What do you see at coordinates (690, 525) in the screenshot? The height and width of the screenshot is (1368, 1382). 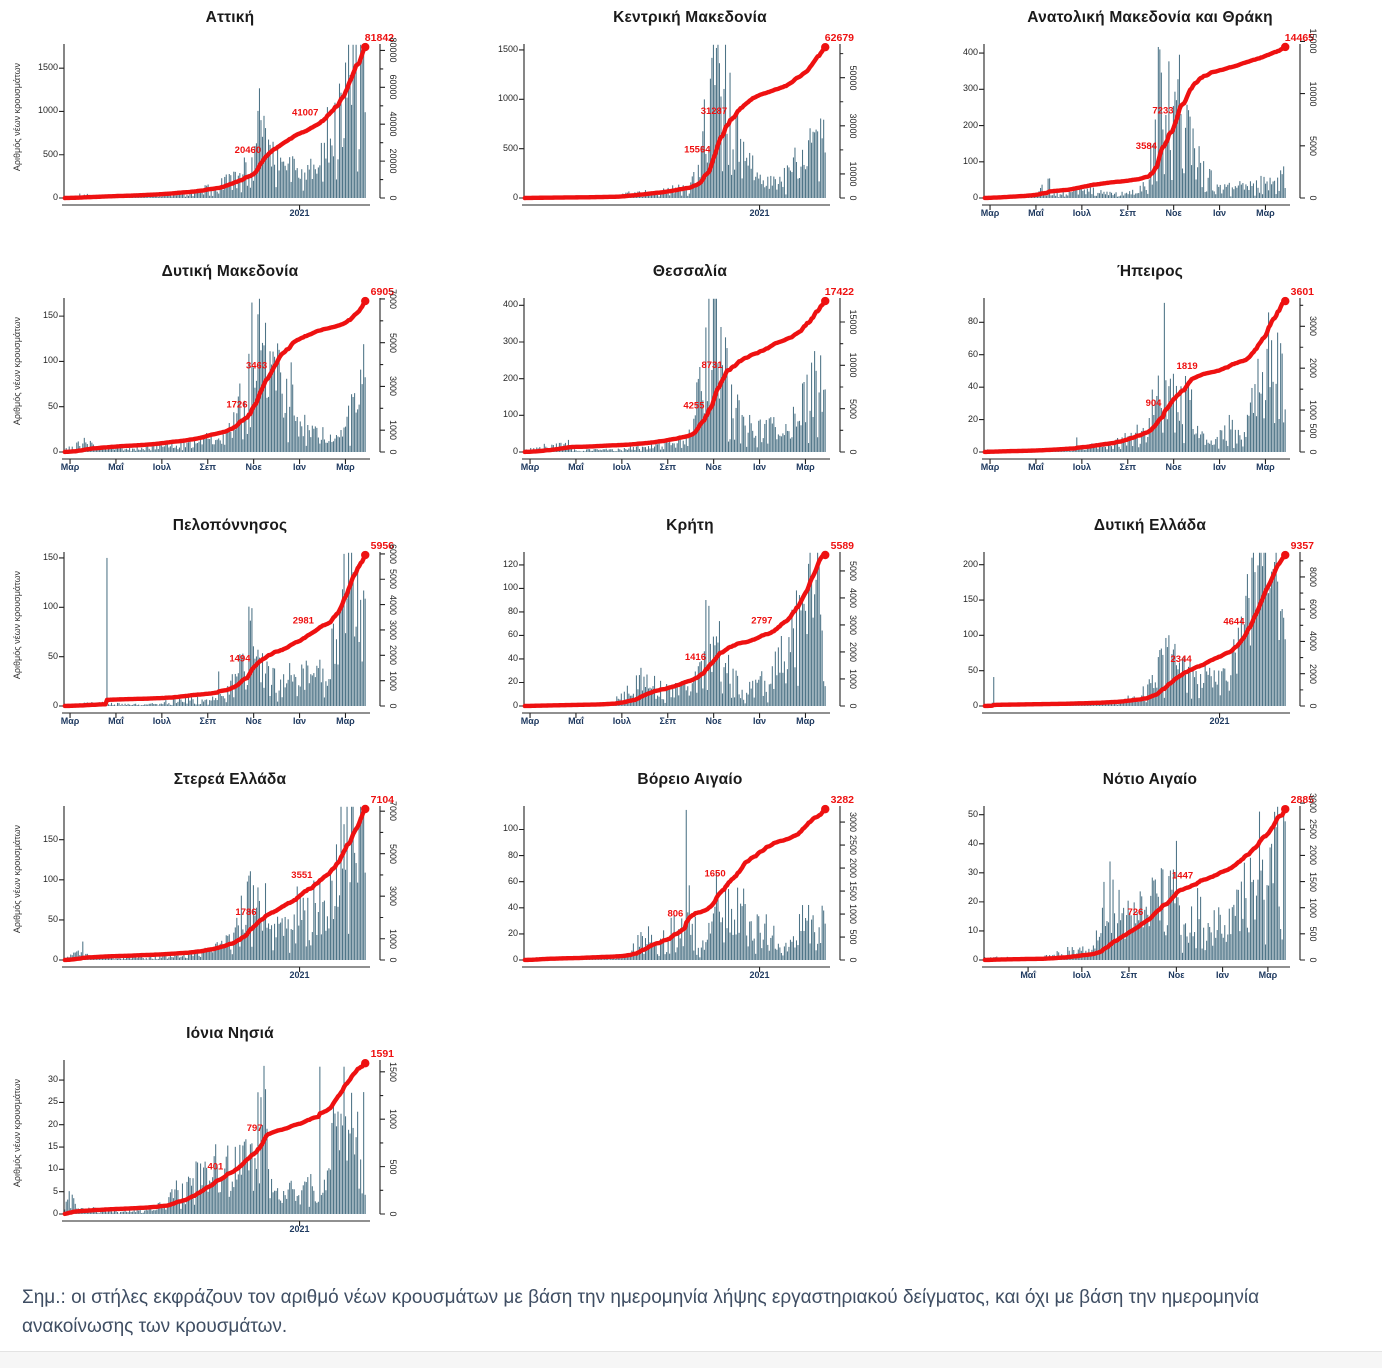 I see `chart-title: Κρήτη` at bounding box center [690, 525].